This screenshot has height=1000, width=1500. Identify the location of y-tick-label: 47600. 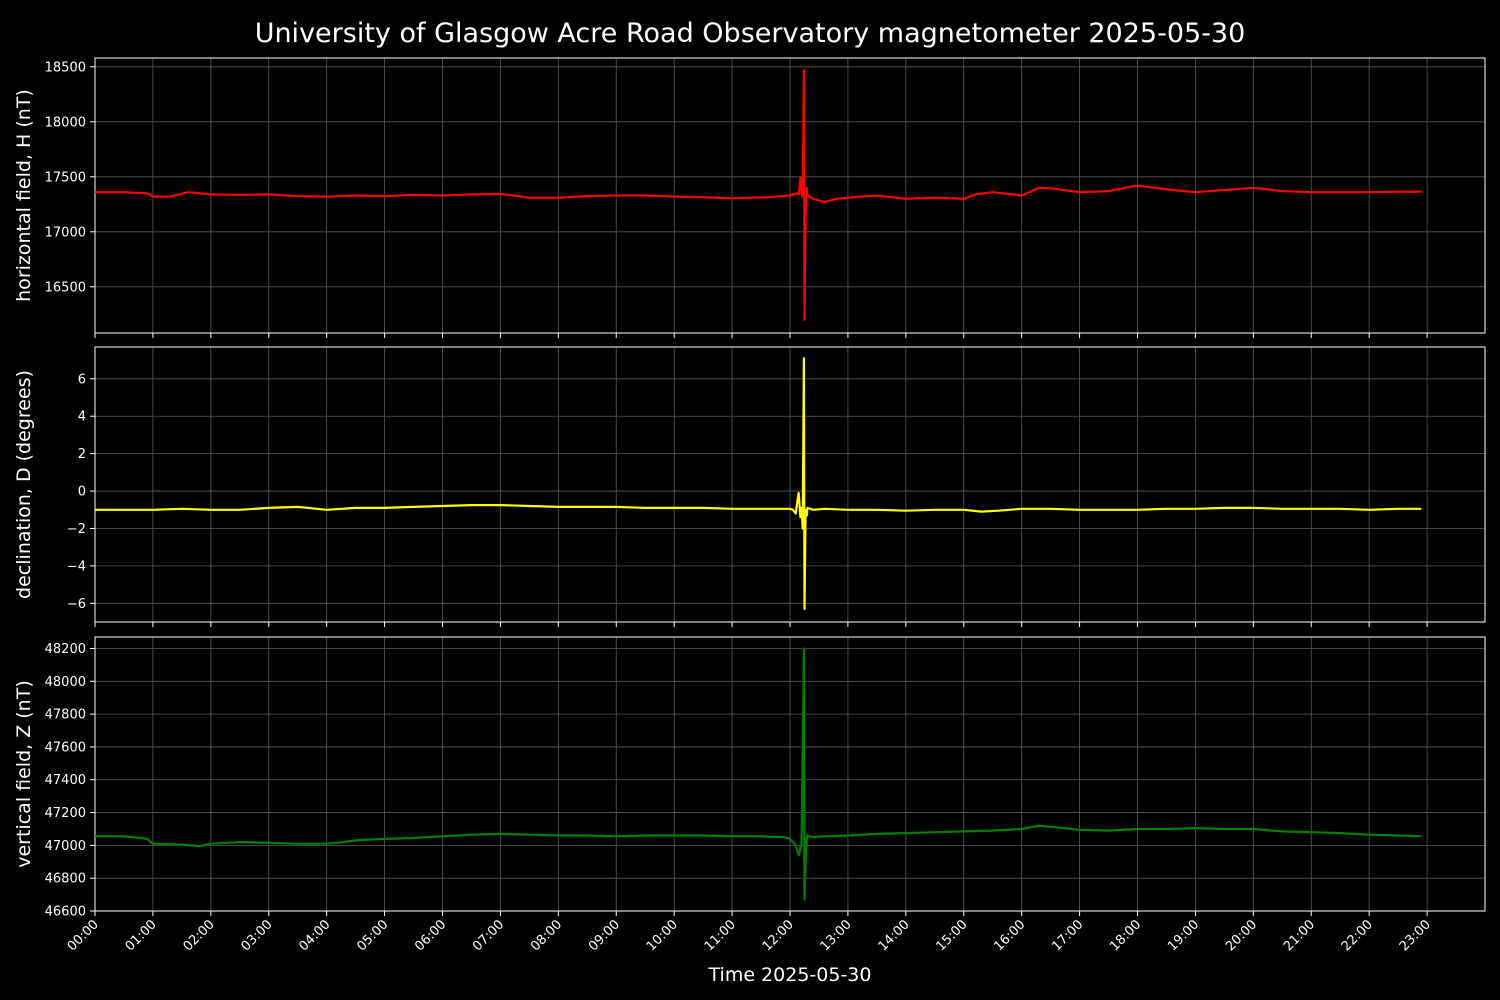
(65, 747).